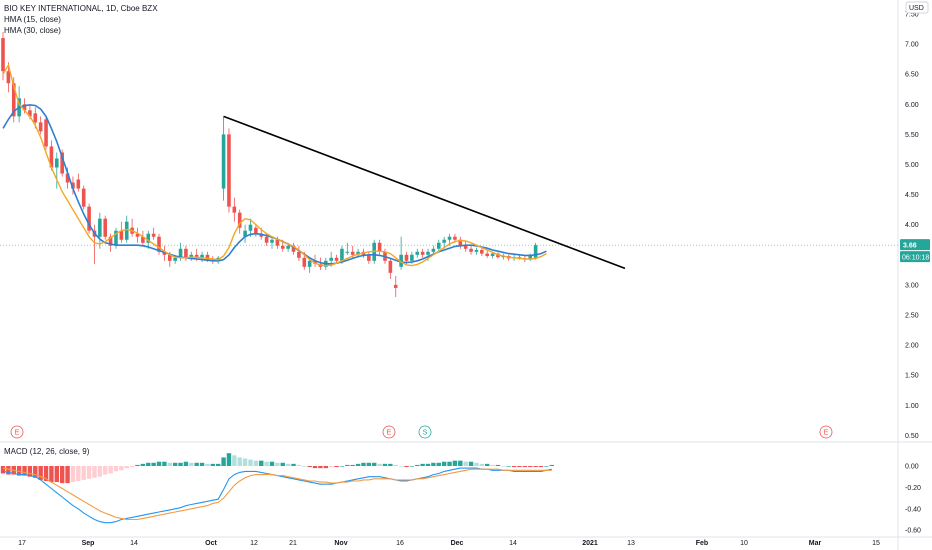 Image resolution: width=932 pixels, height=550 pixels. I want to click on price-tick-label: 6.50, so click(912, 75).